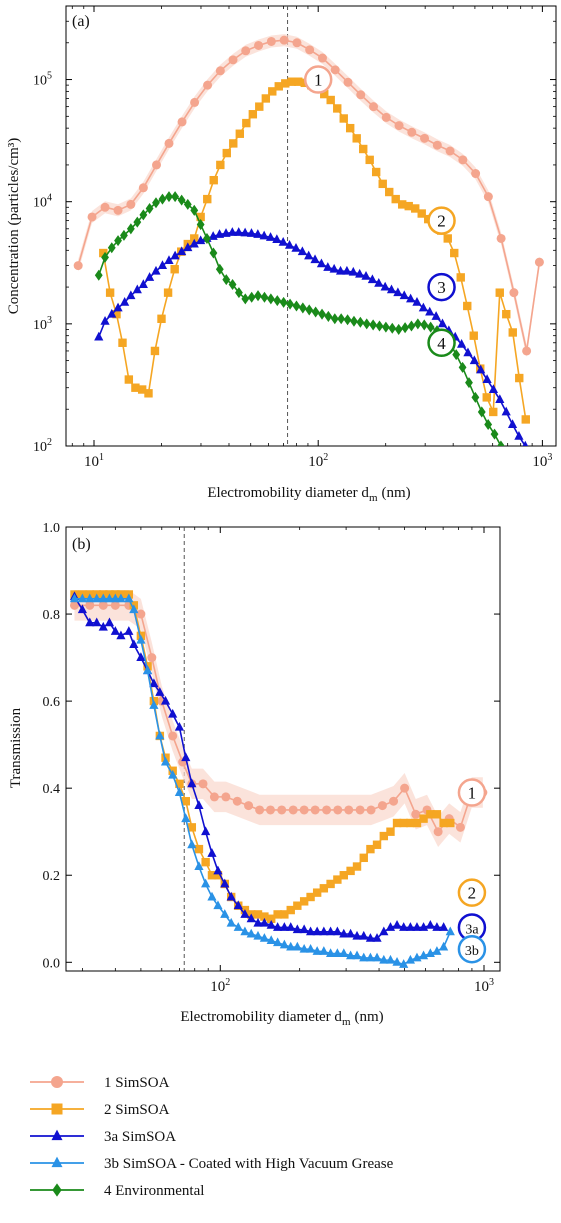  What do you see at coordinates (227, 982) in the screenshot?
I see `panel-b-x-tick-label-exp-0: 2` at bounding box center [227, 982].